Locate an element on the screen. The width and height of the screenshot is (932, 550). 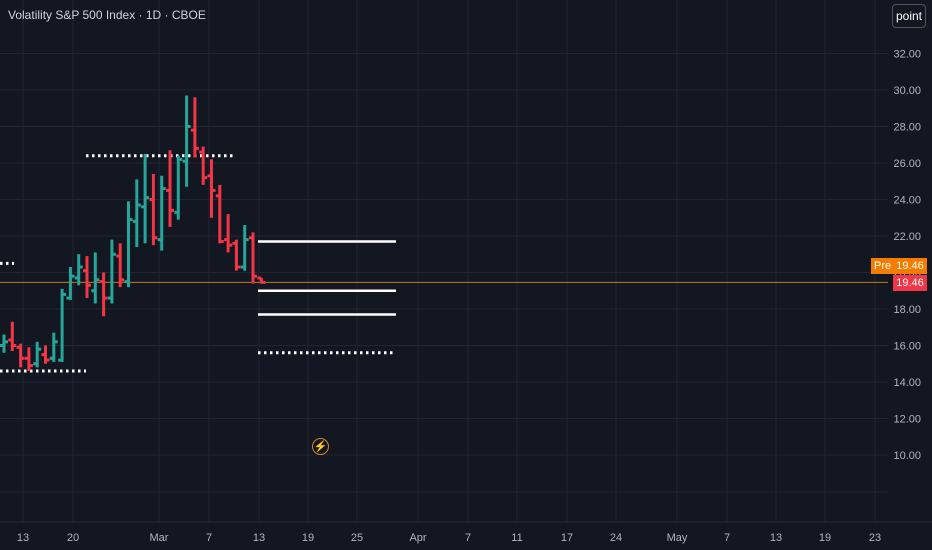
x-tick-label: 17 is located at coordinates (567, 538).